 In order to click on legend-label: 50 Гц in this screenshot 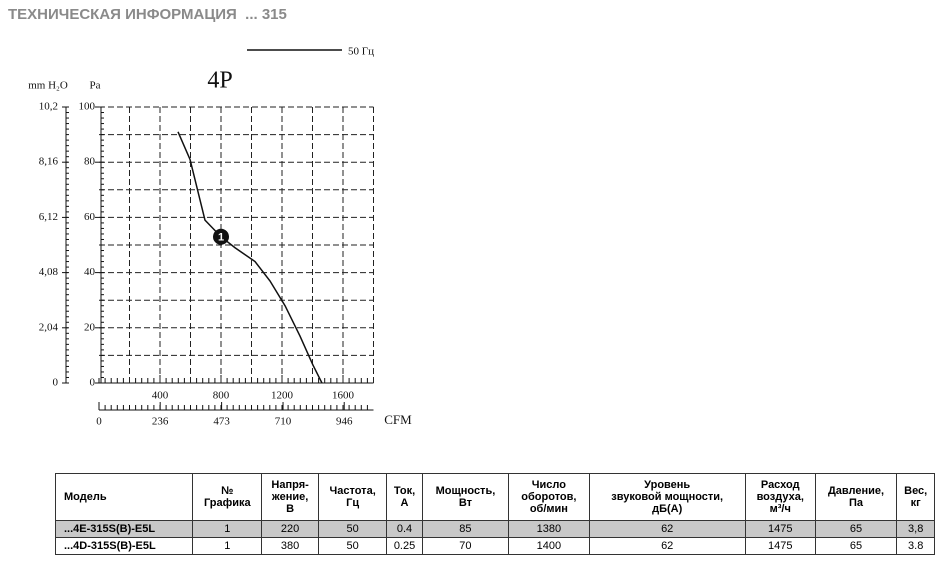, I will do `click(361, 52)`.